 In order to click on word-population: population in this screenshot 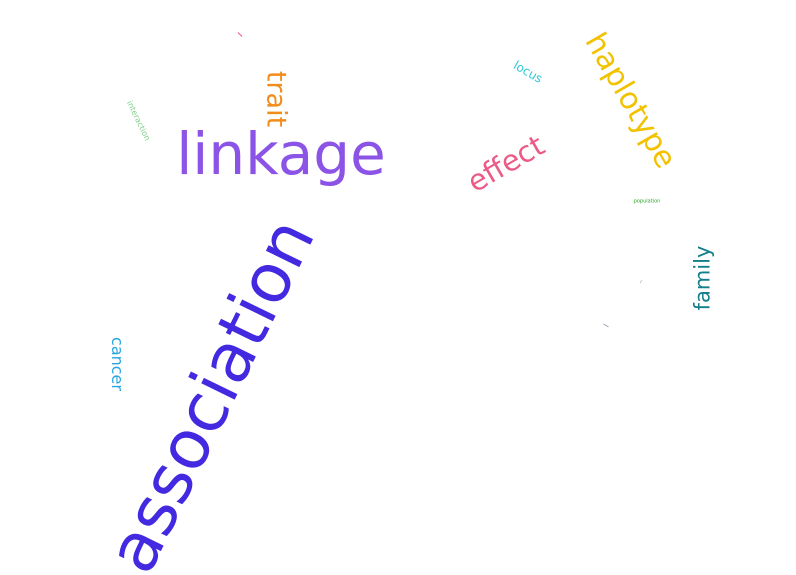, I will do `click(647, 201)`.